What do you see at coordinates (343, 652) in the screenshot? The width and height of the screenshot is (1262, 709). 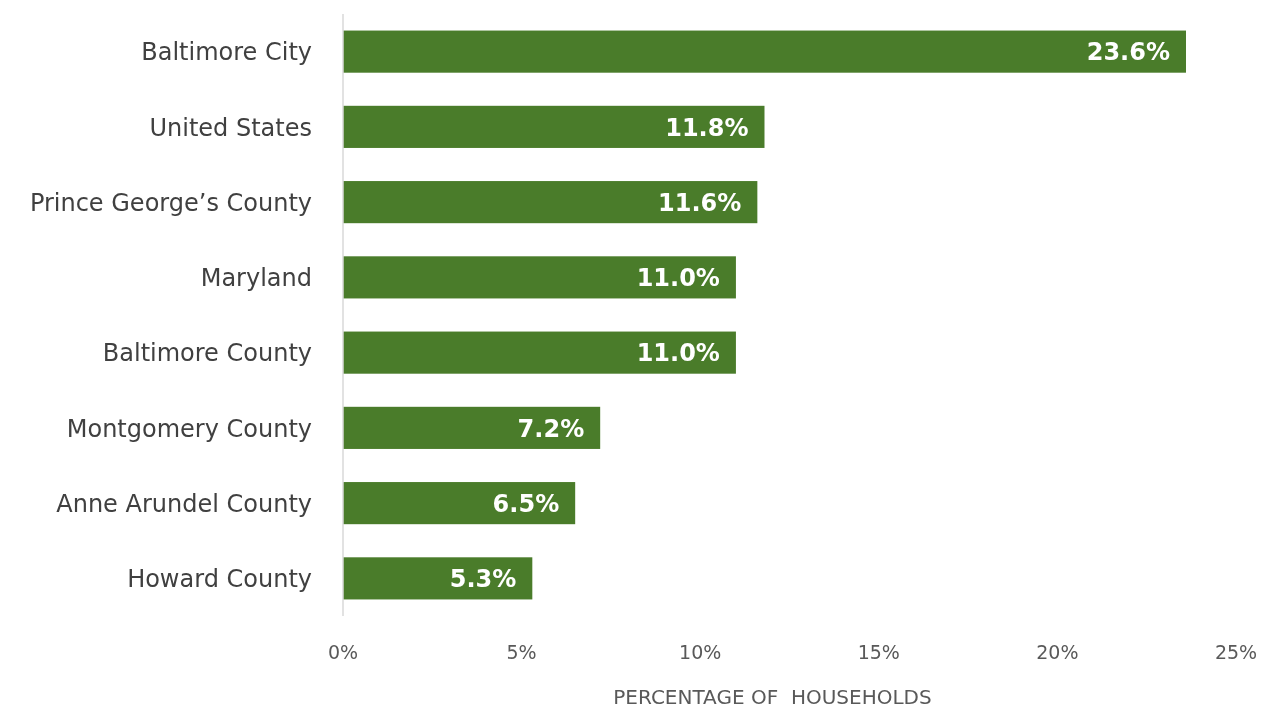 I see `x-tick-label: 0%` at bounding box center [343, 652].